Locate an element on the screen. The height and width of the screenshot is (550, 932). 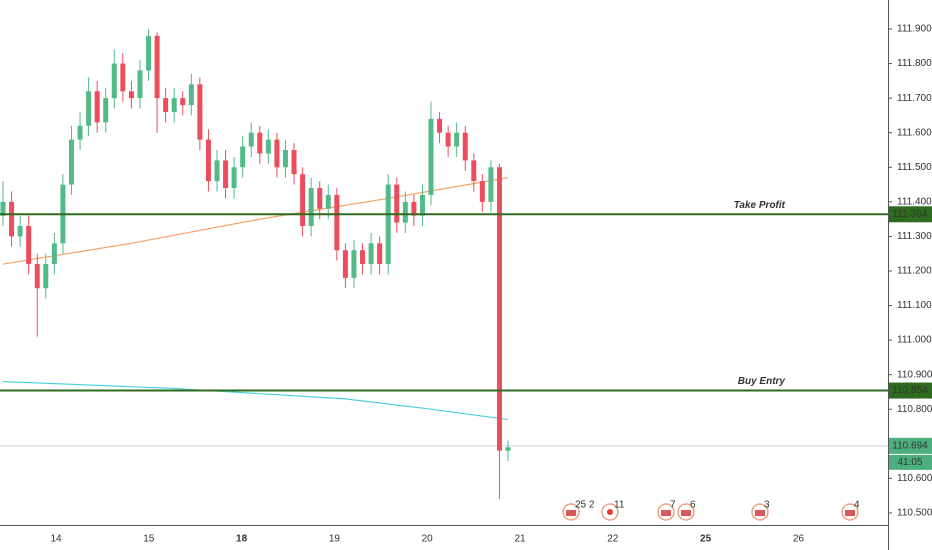
x-tick-label: 25 is located at coordinates (706, 539).